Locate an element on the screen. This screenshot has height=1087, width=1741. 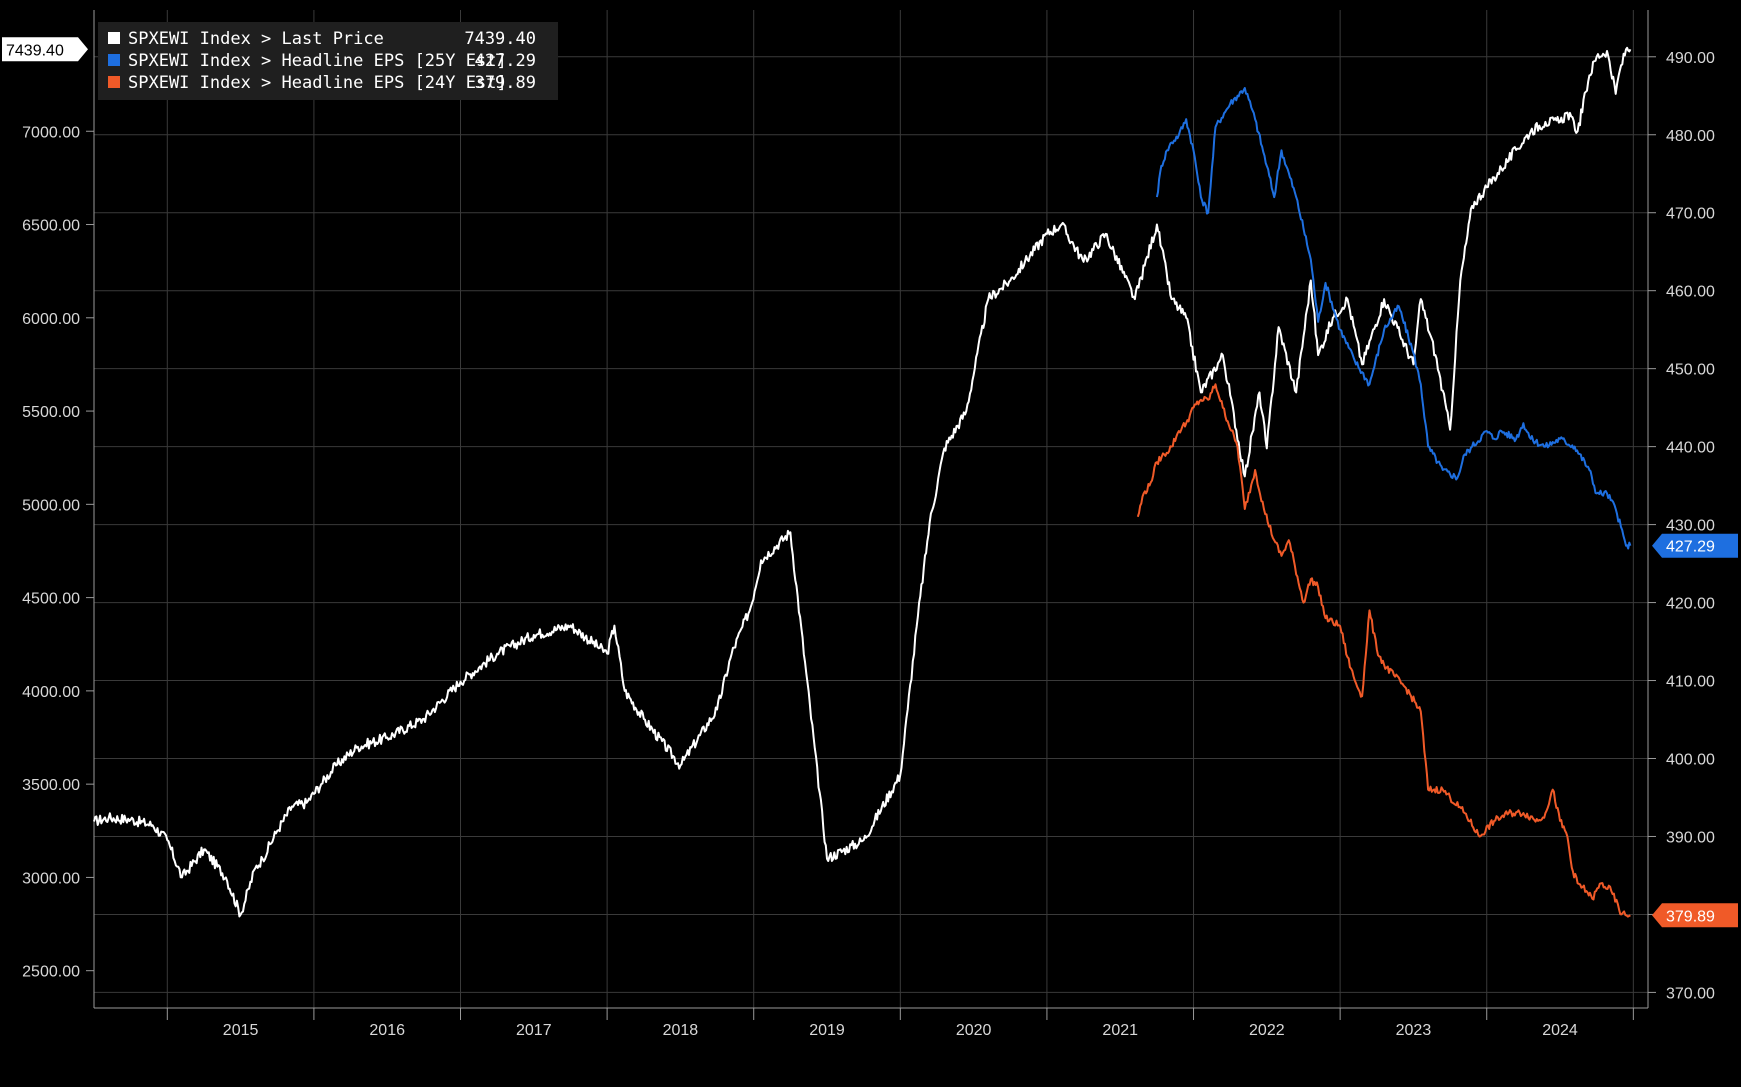
legend-entry-value: 379.89 is located at coordinates (505, 83).